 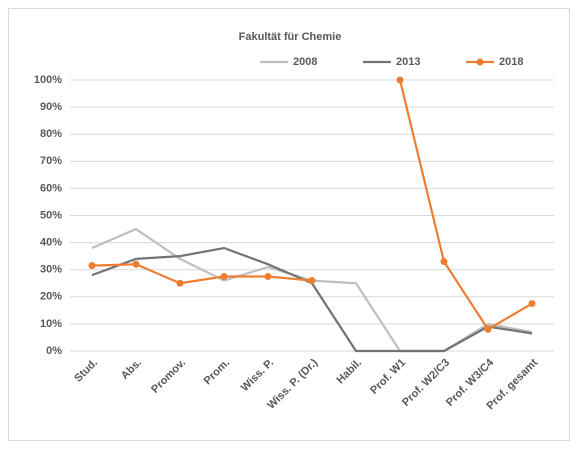 What do you see at coordinates (54, 351) in the screenshot?
I see `y-tick-label: 0%` at bounding box center [54, 351].